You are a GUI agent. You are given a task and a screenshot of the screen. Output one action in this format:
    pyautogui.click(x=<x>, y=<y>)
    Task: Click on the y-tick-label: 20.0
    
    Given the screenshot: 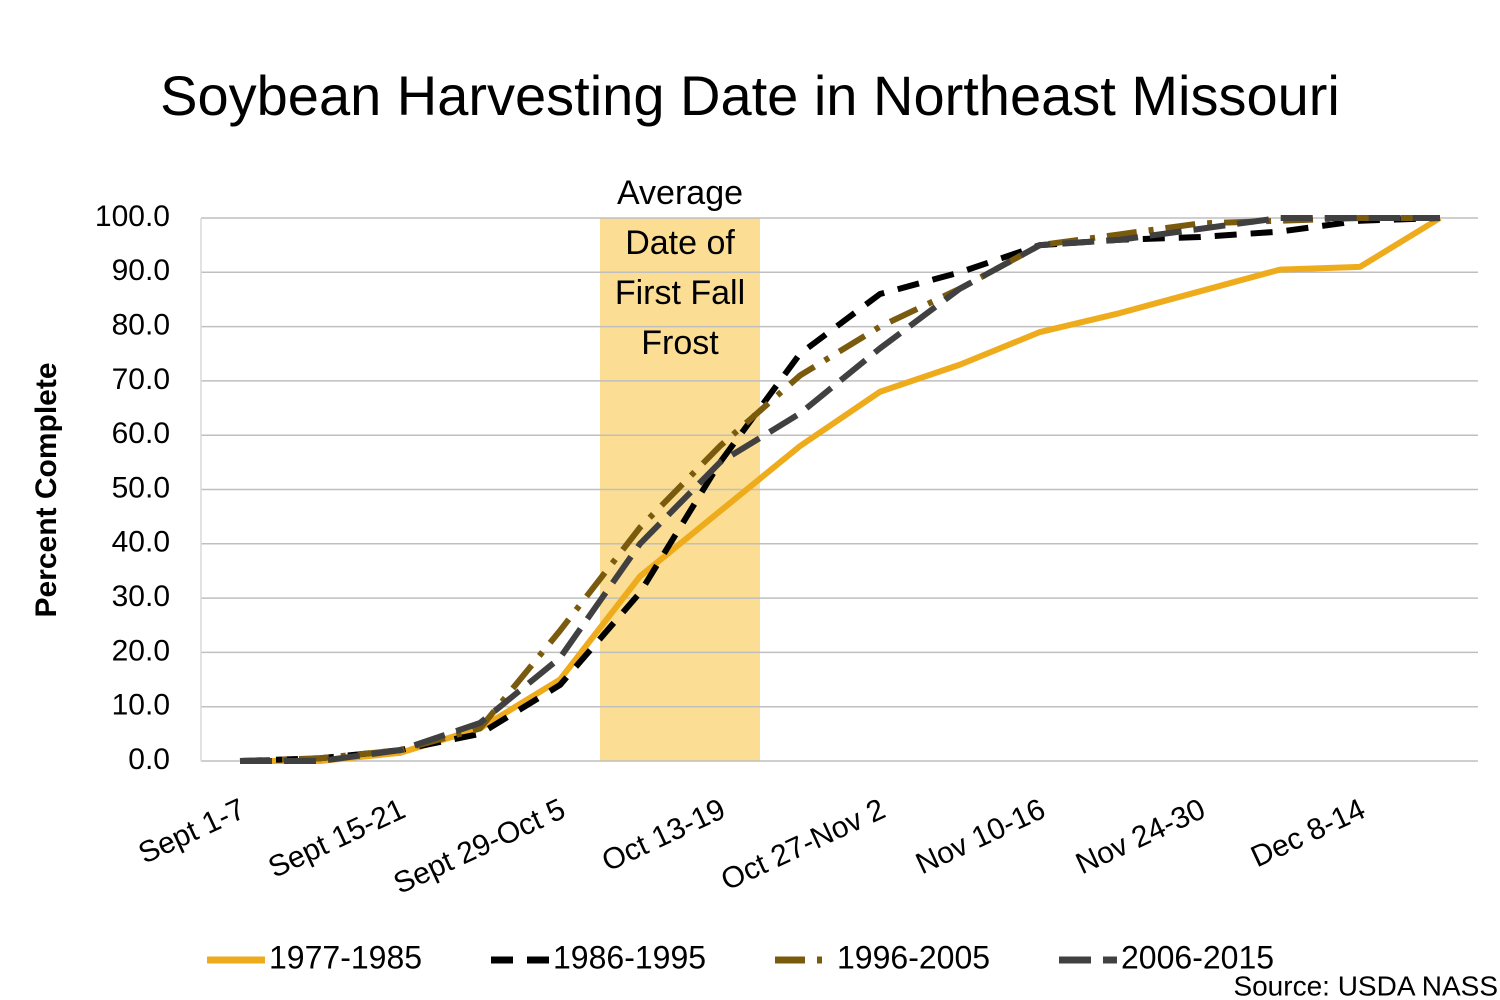 What is the action you would take?
    pyautogui.click(x=141, y=650)
    